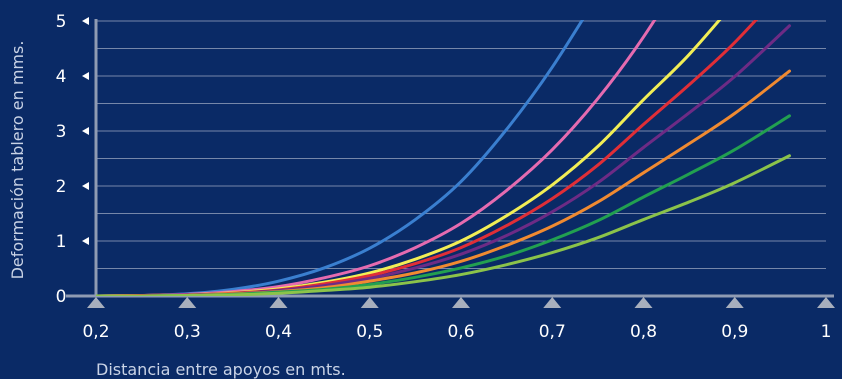 This screenshot has height=379, width=842. What do you see at coordinates (221, 369) in the screenshot?
I see `x-axis-label: Distancia entre apoyos en mts.` at bounding box center [221, 369].